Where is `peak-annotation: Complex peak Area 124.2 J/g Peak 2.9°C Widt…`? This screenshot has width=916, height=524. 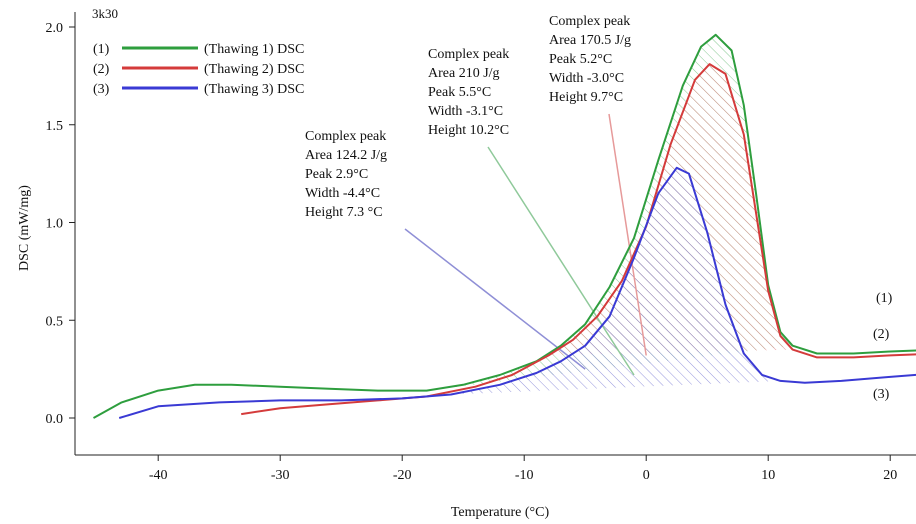 peak-annotation: Complex peak Area 124.2 J/g Peak 2.9°C Widt… is located at coordinates (346, 174).